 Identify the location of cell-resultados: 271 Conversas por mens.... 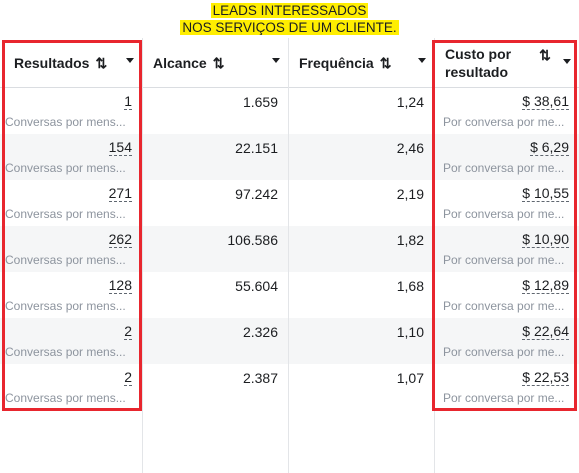
(71, 203).